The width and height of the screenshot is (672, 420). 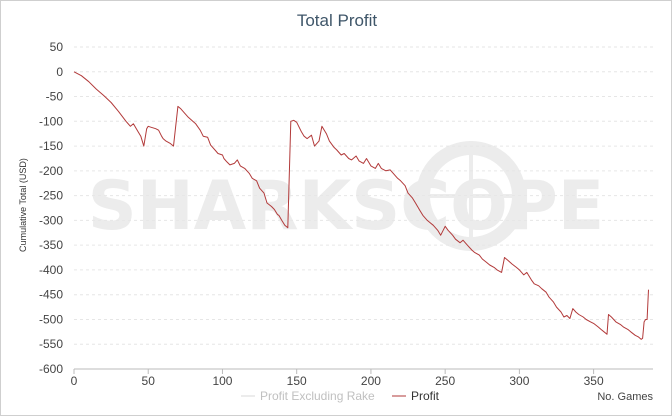 I want to click on x-tick-label: 250, so click(x=445, y=381).